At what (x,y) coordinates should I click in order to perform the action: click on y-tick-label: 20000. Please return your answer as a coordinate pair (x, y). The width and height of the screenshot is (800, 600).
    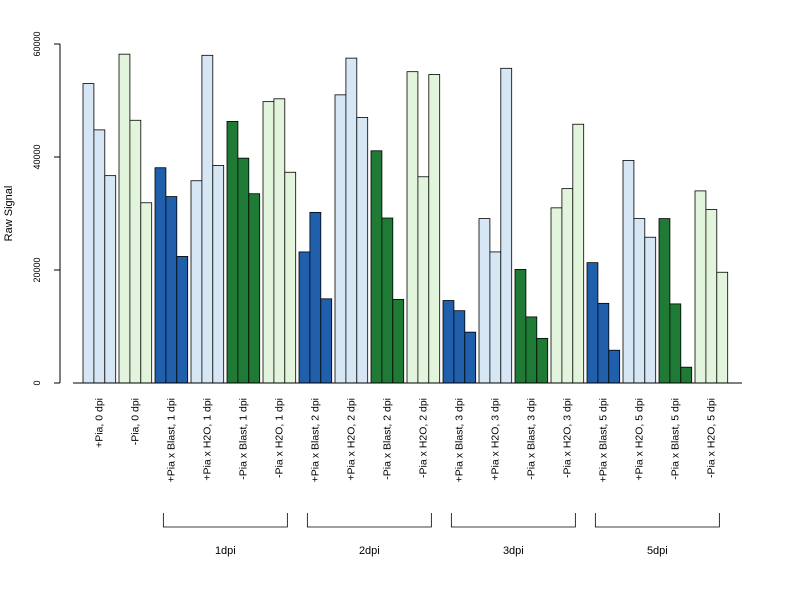
    Looking at the image, I should click on (37, 269).